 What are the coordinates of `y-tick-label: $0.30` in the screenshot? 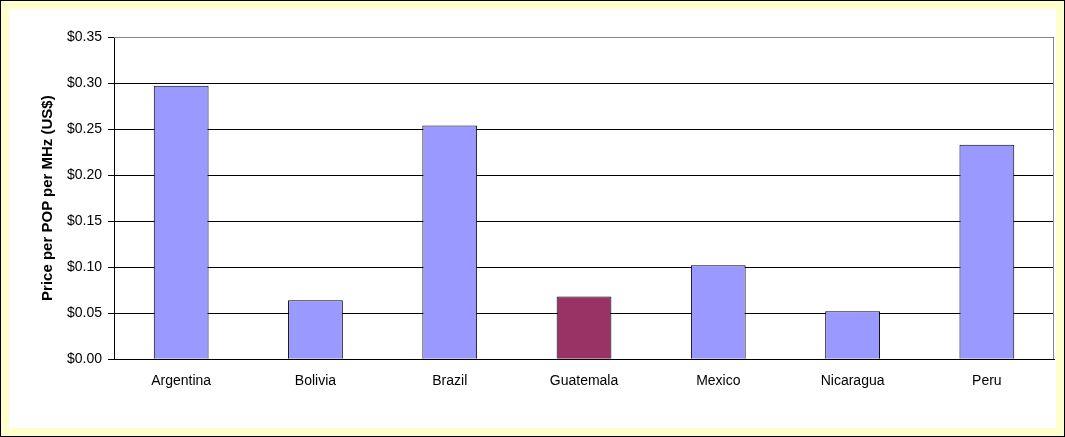 It's located at (84, 81).